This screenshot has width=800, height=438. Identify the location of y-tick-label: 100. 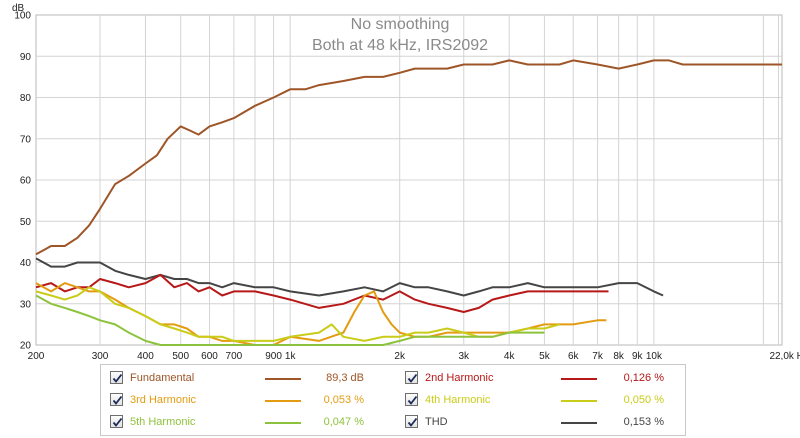
(22, 16).